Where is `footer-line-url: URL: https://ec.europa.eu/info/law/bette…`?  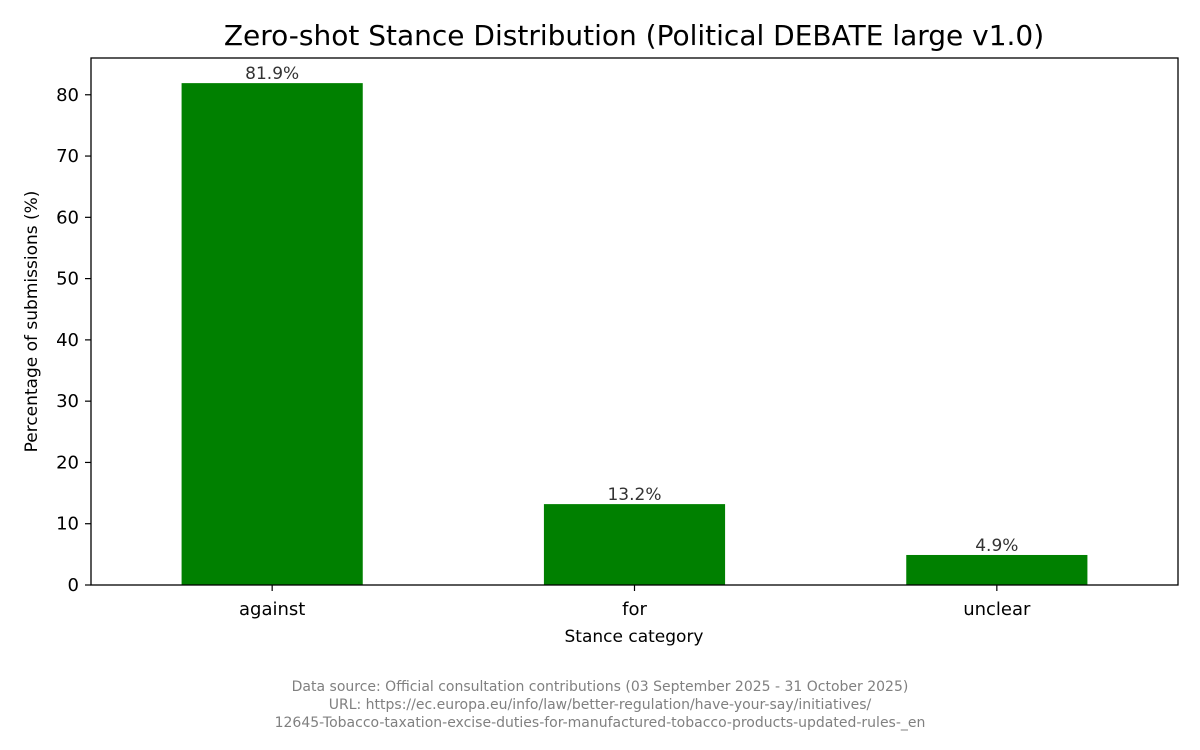
footer-line-url: URL: https://ec.europa.eu/info/law/bette… is located at coordinates (600, 705).